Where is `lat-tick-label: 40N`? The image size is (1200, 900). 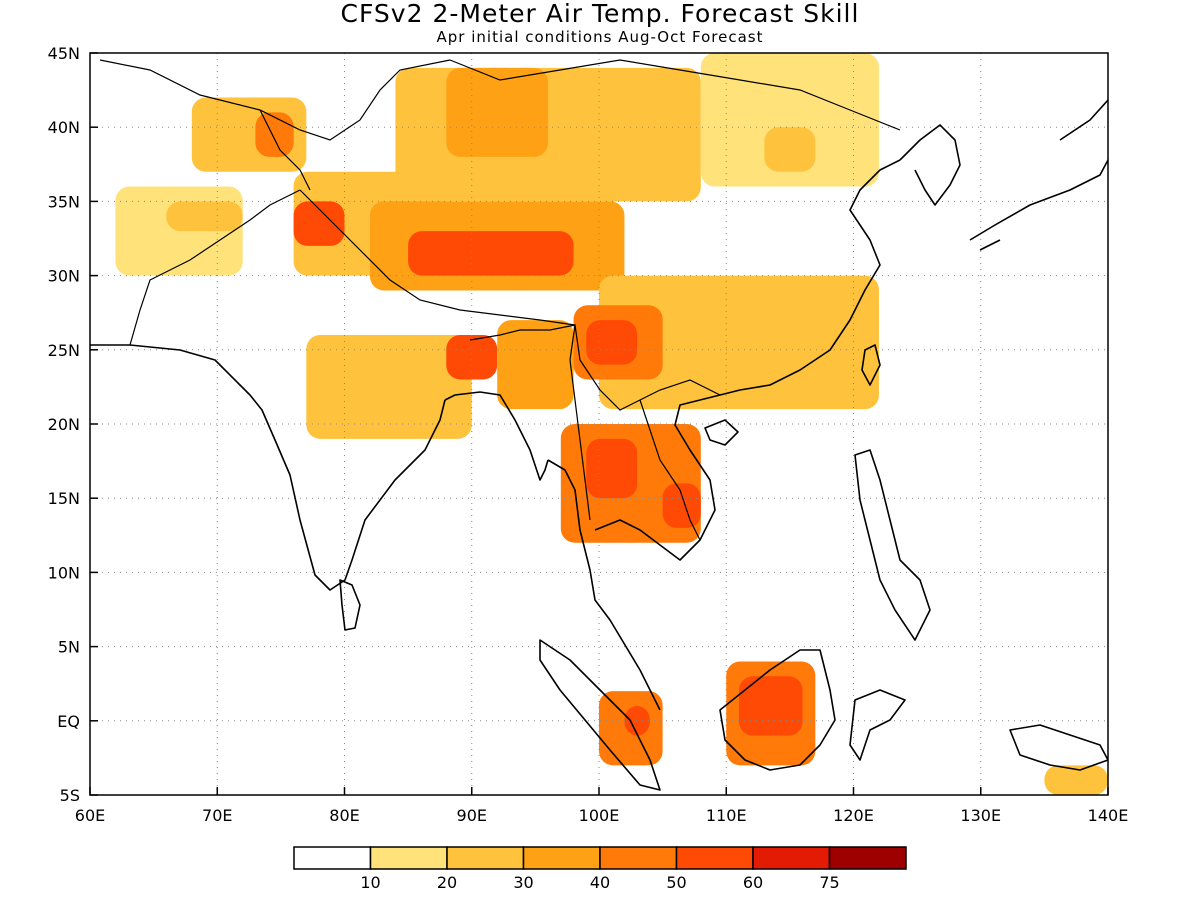 lat-tick-label: 40N is located at coordinates (64, 127).